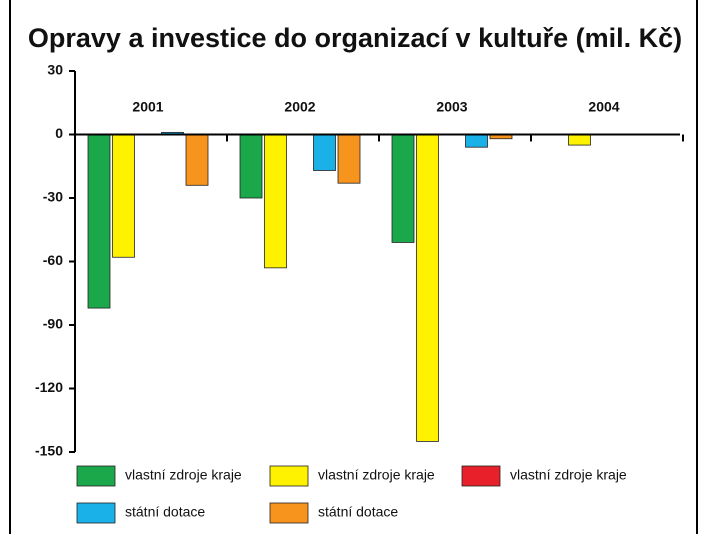 The height and width of the screenshot is (534, 702). What do you see at coordinates (53, 197) in the screenshot?
I see `y-tick-label: -30` at bounding box center [53, 197].